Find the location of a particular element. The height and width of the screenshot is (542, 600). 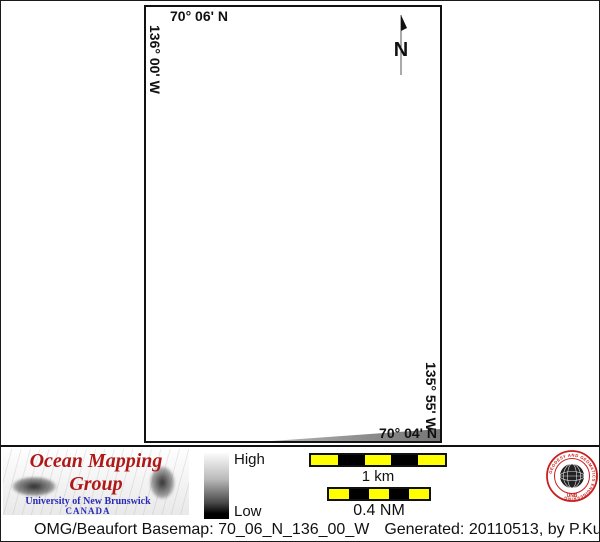

top-latitude-label: 70° 06' N is located at coordinates (199, 16).